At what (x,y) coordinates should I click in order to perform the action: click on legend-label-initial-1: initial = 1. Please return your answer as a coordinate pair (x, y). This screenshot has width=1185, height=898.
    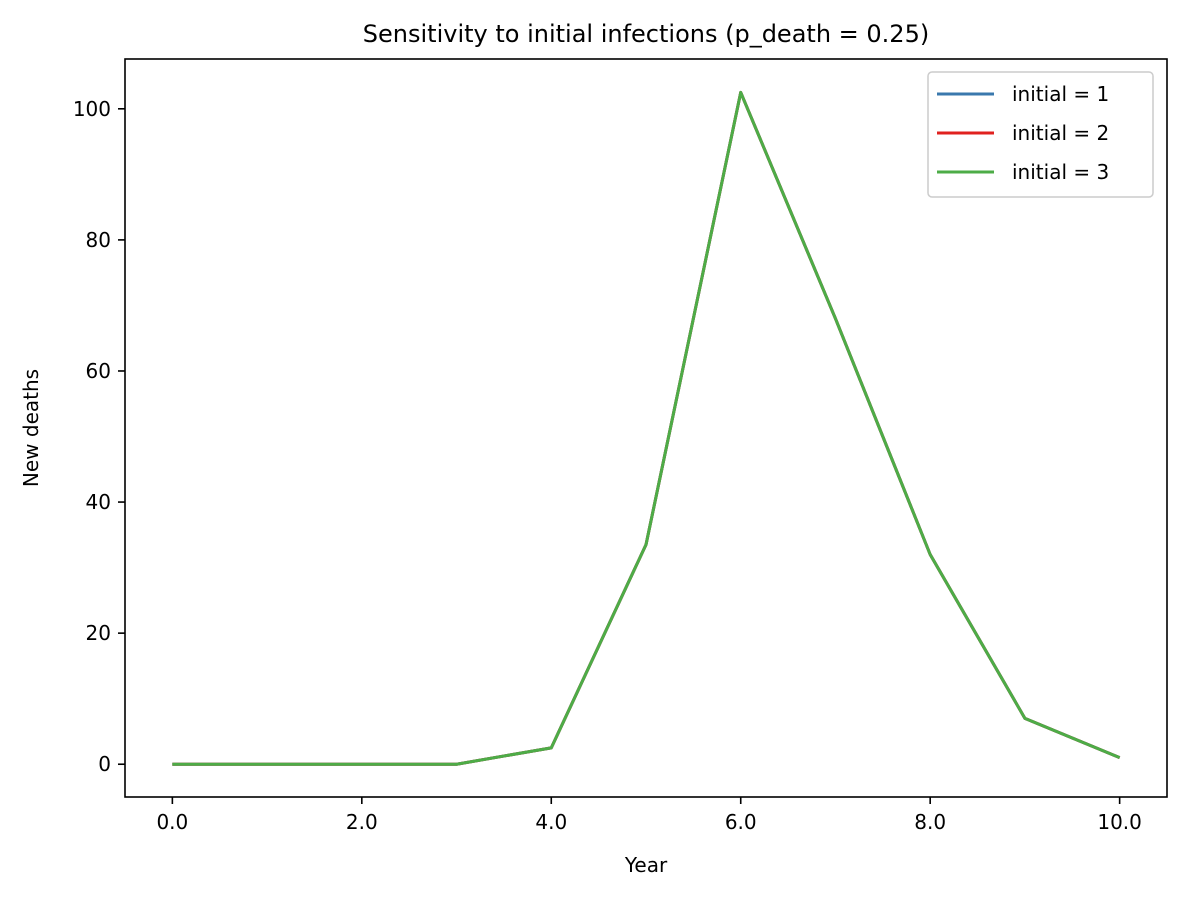
    Looking at the image, I should click on (1060, 94).